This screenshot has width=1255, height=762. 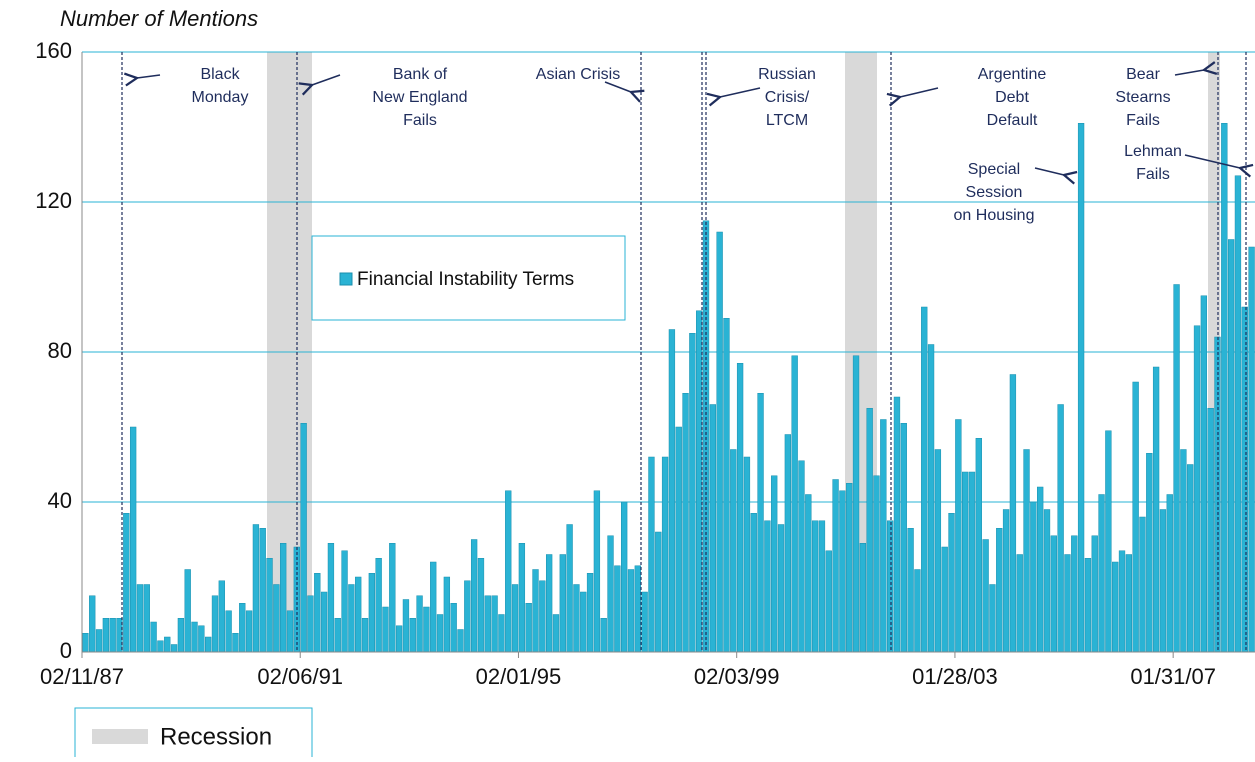 What do you see at coordinates (220, 97) in the screenshot?
I see `annotation: Monday` at bounding box center [220, 97].